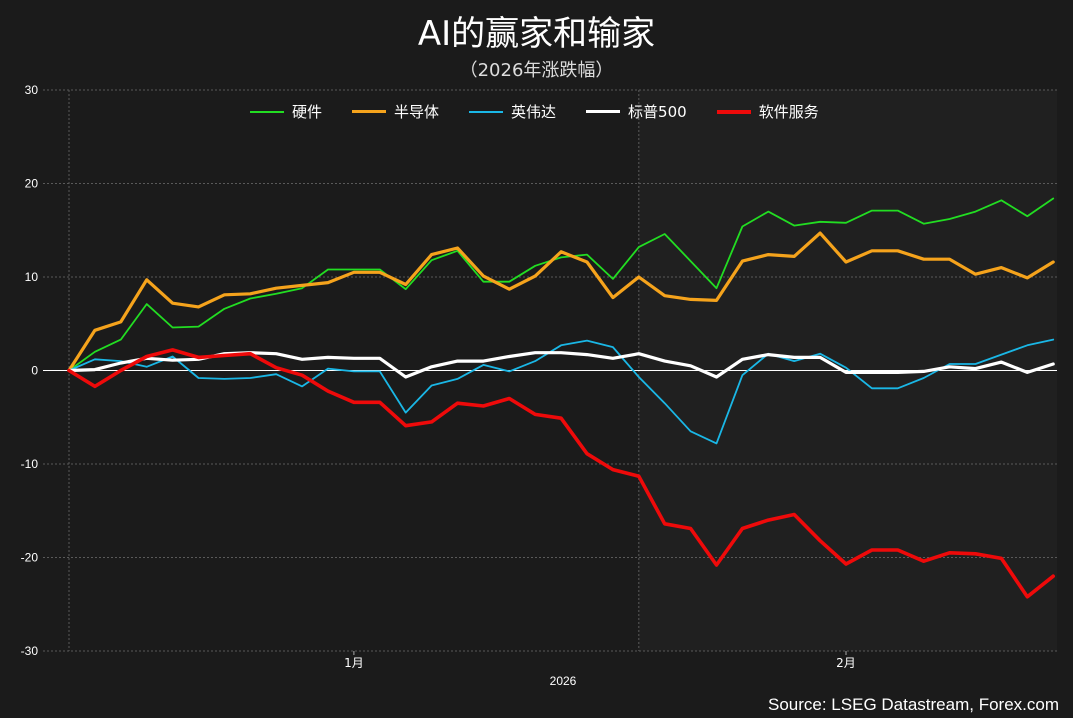  What do you see at coordinates (563, 681) in the screenshot?
I see `x-year-label: 2026` at bounding box center [563, 681].